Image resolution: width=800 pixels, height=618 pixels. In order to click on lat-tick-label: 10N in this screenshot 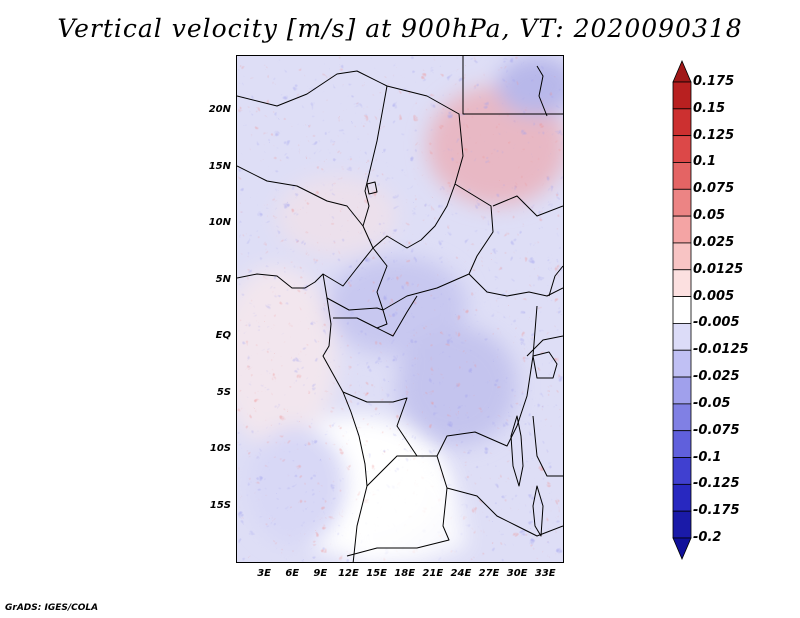, I will do `click(219, 223)`.